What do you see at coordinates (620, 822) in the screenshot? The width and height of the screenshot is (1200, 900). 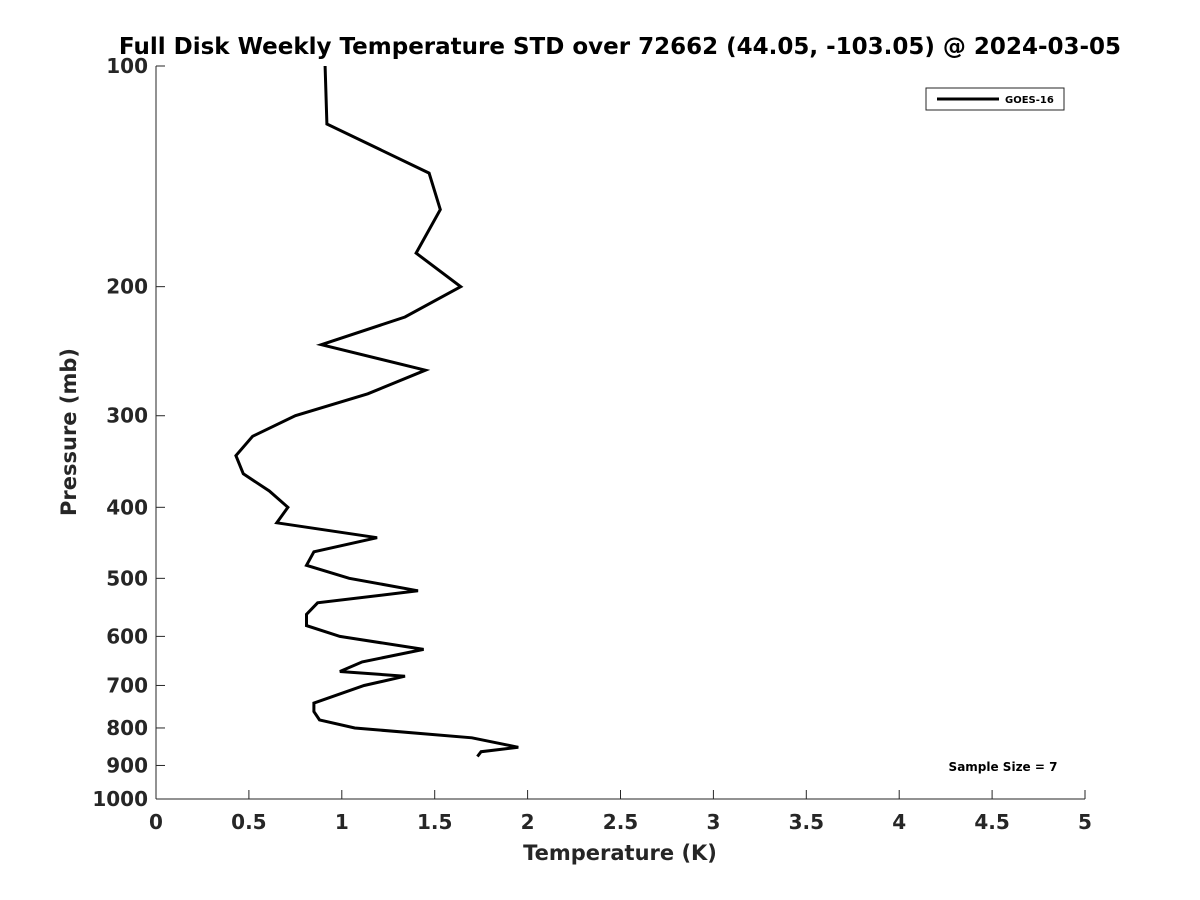 I see `x-tick-label: 2.5` at bounding box center [620, 822].